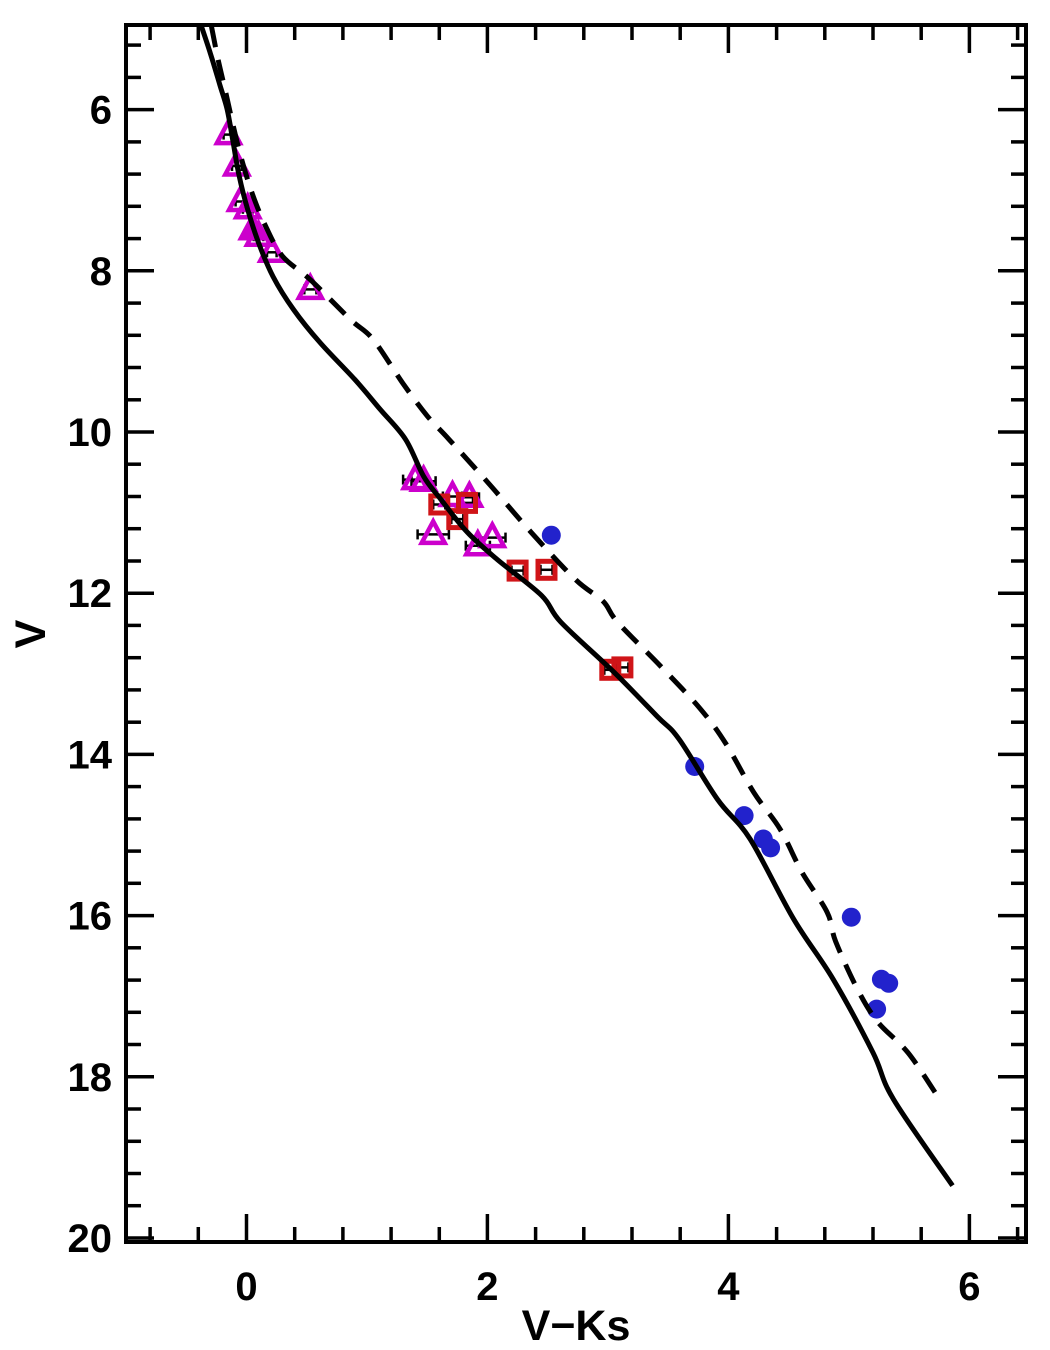 Image resolution: width=1050 pixels, height=1350 pixels. I want to click on y-tick-label: 18, so click(90, 1078).